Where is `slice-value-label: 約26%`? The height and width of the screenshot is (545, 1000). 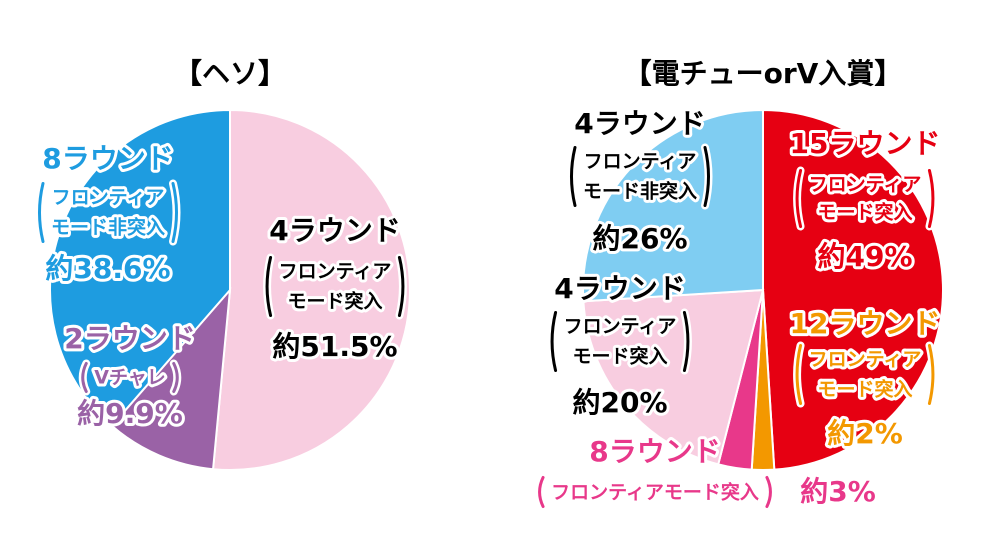
slice-value-label: 約26% is located at coordinates (639, 238).